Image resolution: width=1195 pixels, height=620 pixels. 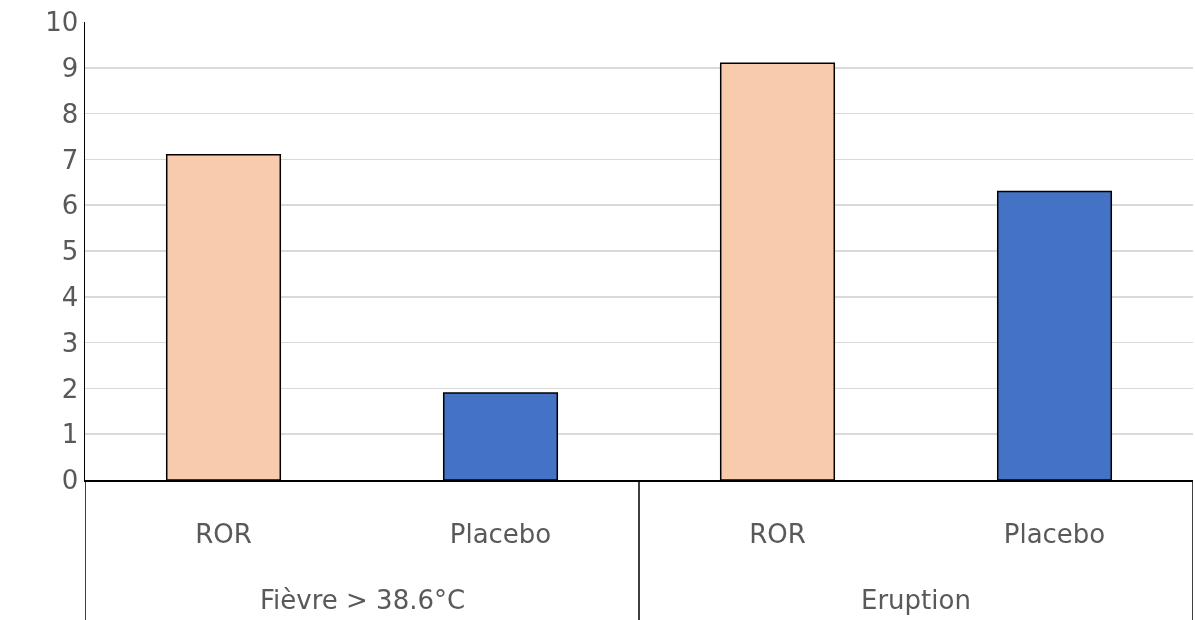 What do you see at coordinates (363, 600) in the screenshot?
I see `text: Fièvre > 38.6°C` at bounding box center [363, 600].